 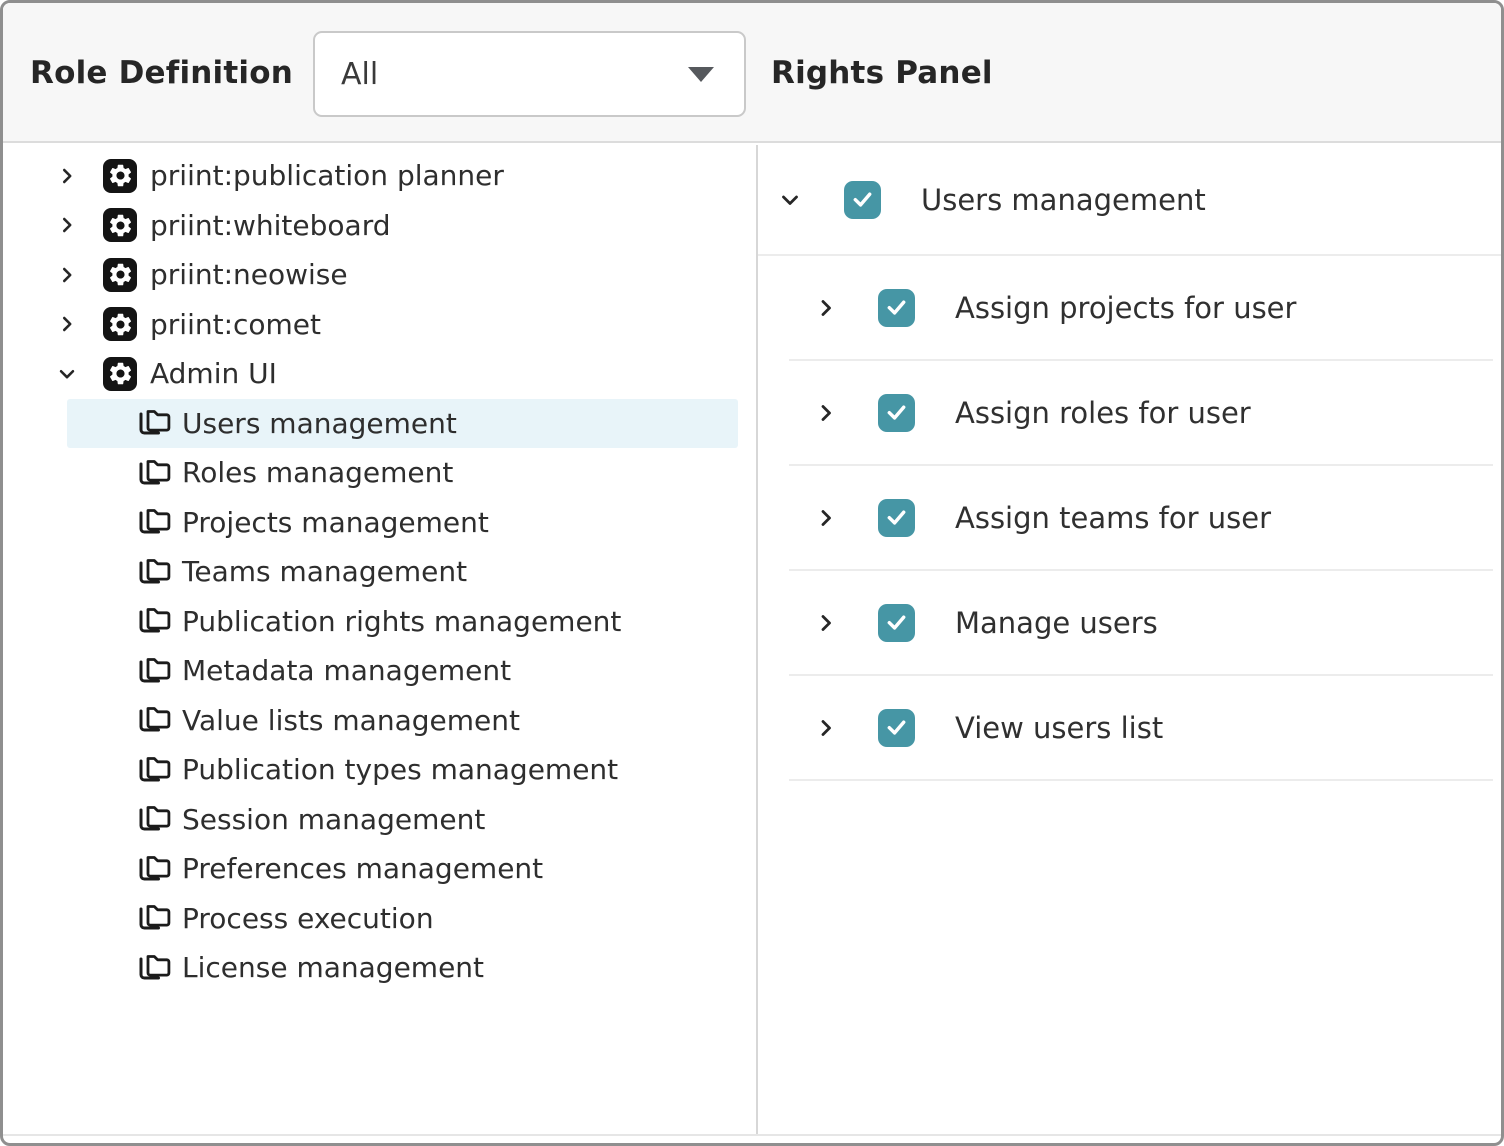 I want to click on tree-item-process-execution: Process execution, so click(x=402, y=919).